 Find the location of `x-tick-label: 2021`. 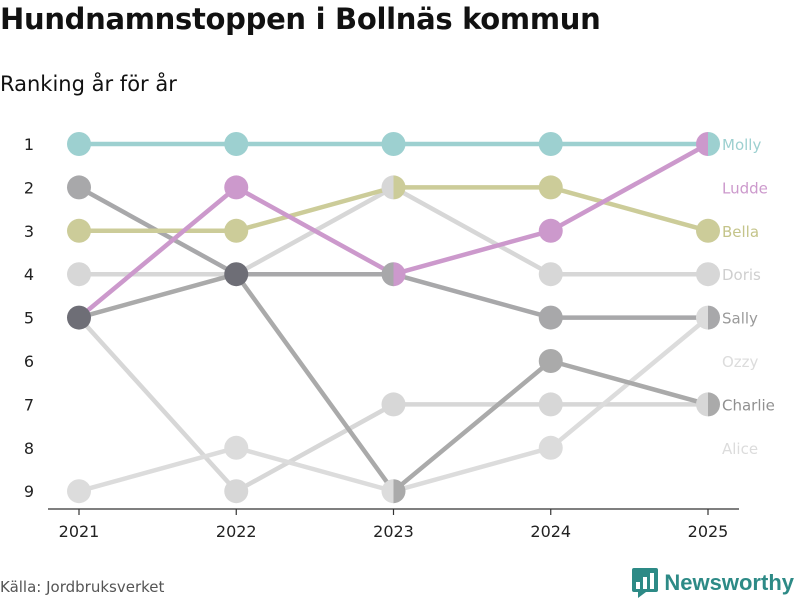

x-tick-label: 2021 is located at coordinates (79, 531).